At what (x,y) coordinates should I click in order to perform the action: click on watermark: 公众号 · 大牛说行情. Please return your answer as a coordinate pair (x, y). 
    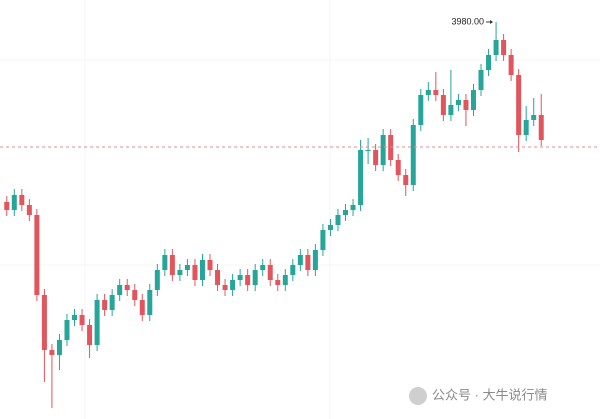
    Looking at the image, I should click on (478, 396).